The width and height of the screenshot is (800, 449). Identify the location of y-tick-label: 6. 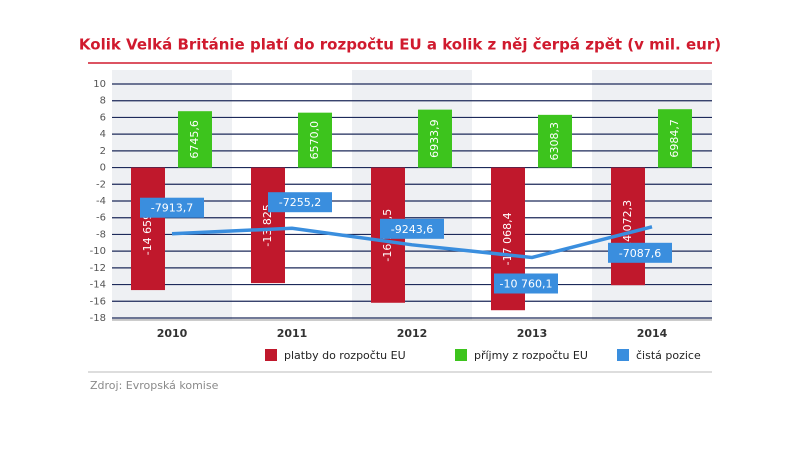
(103, 117).